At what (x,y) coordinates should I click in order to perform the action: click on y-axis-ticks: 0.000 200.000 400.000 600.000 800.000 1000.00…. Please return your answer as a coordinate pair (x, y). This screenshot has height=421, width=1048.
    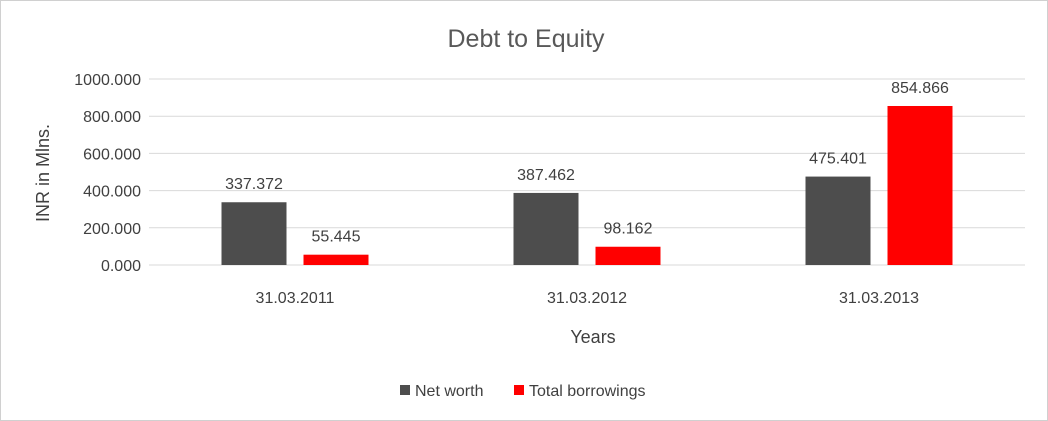
    Looking at the image, I should click on (107, 173).